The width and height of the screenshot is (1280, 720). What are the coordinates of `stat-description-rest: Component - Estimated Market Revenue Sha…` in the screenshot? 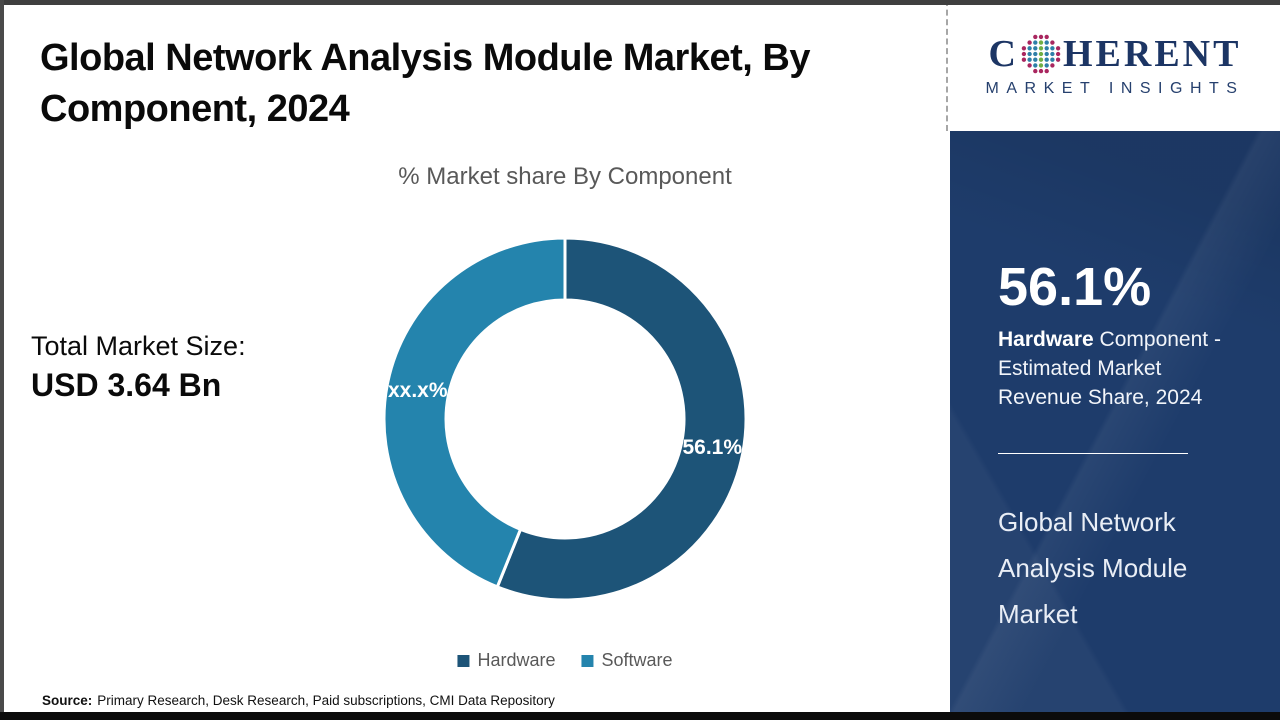 It's located at (1109, 368).